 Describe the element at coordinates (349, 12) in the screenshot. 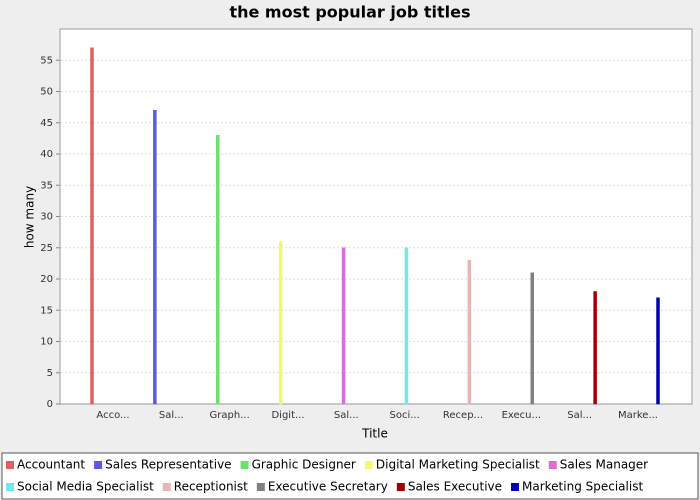

I see `chart-title: the most popular job titles` at that location.